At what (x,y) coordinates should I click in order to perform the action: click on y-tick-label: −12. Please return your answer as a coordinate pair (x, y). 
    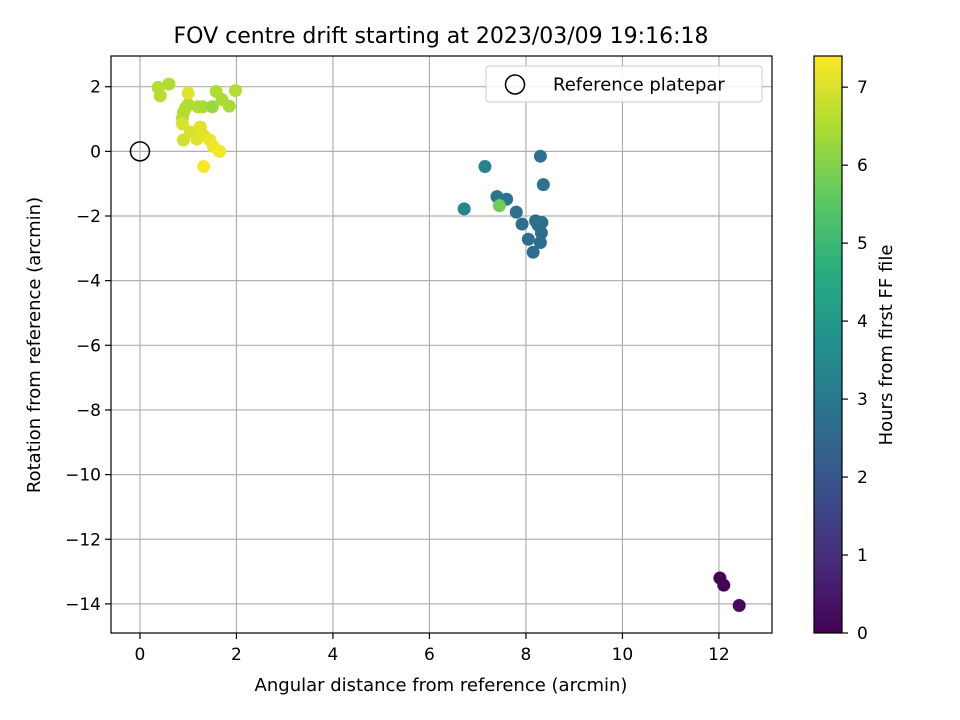
    Looking at the image, I should click on (83, 540).